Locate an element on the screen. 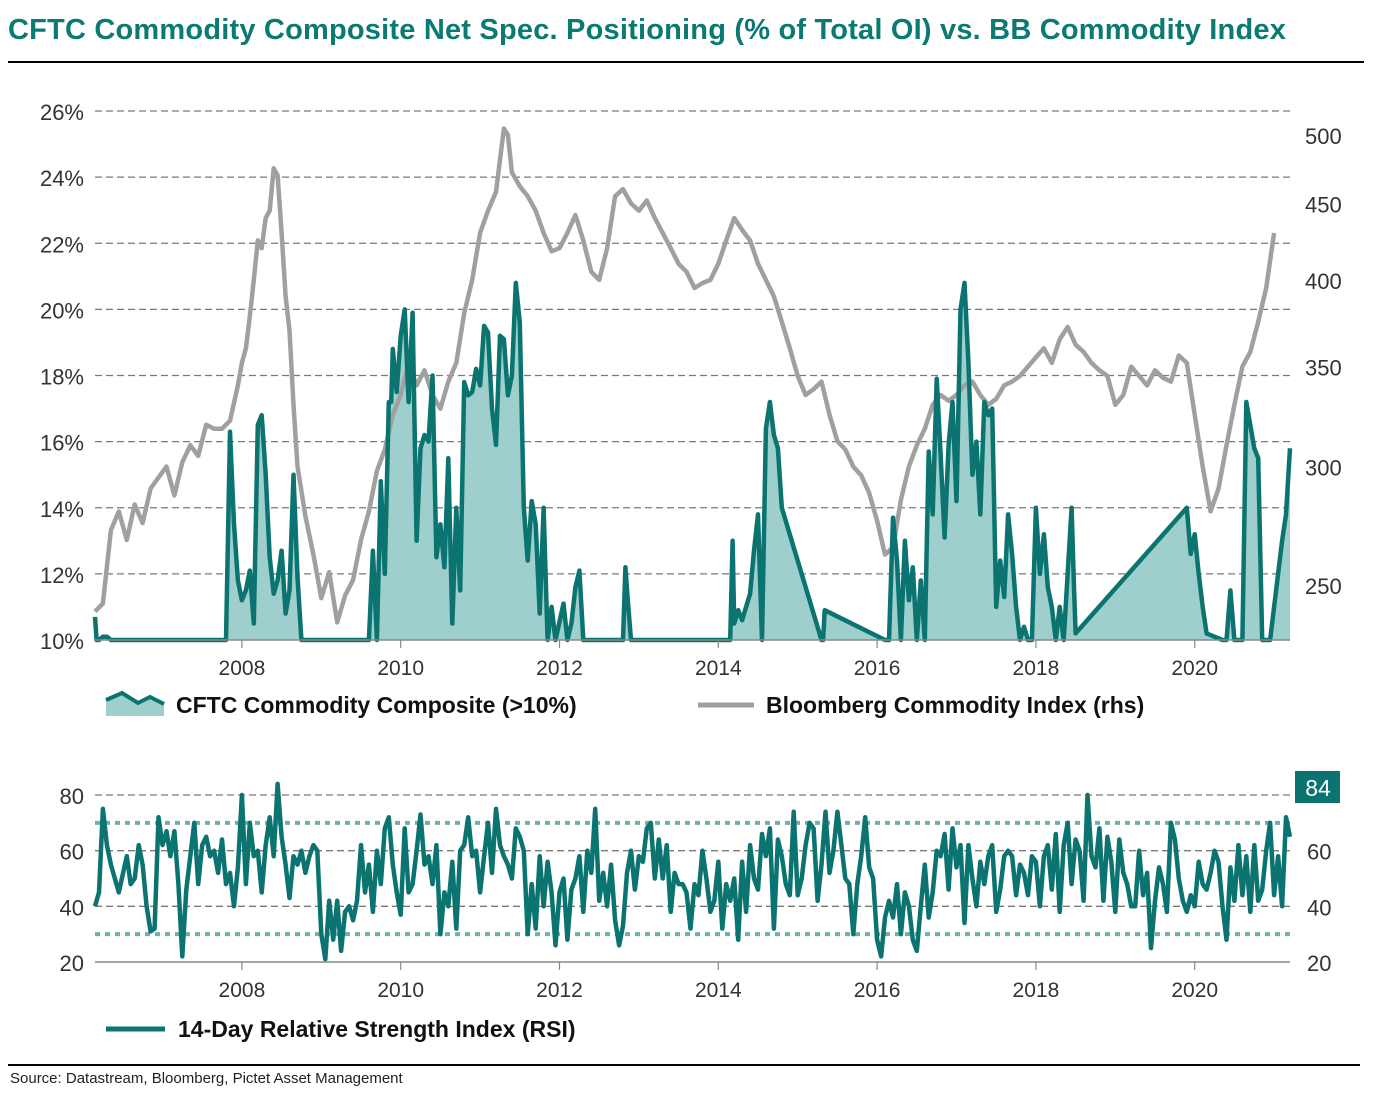 This screenshot has width=1373, height=1095. legend-cftc-label: CFTC Commodity Composite (>10%) is located at coordinates (376, 705).